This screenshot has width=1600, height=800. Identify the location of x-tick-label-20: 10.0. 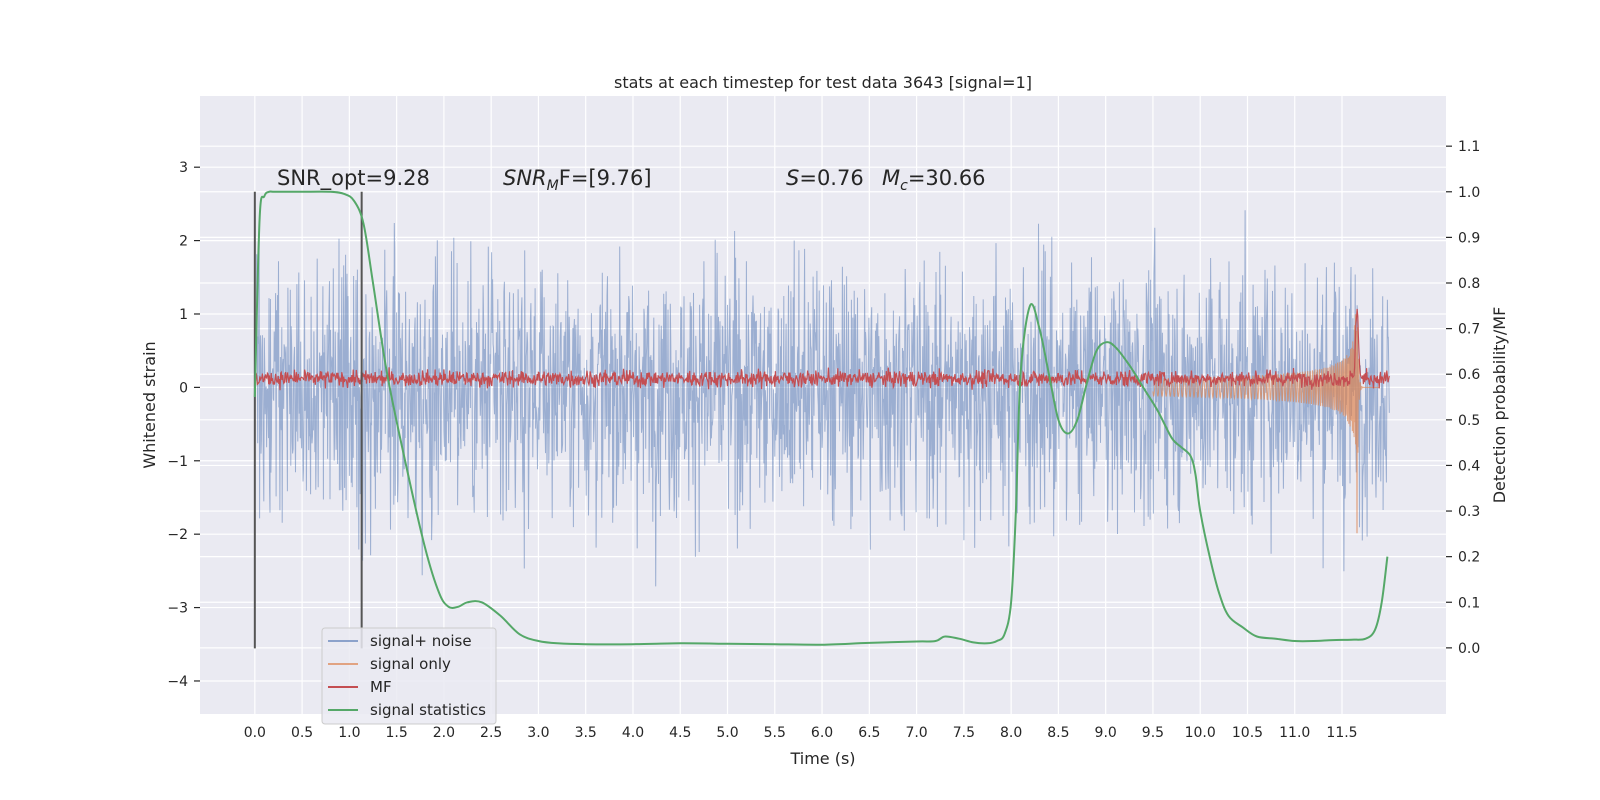
(1200, 733).